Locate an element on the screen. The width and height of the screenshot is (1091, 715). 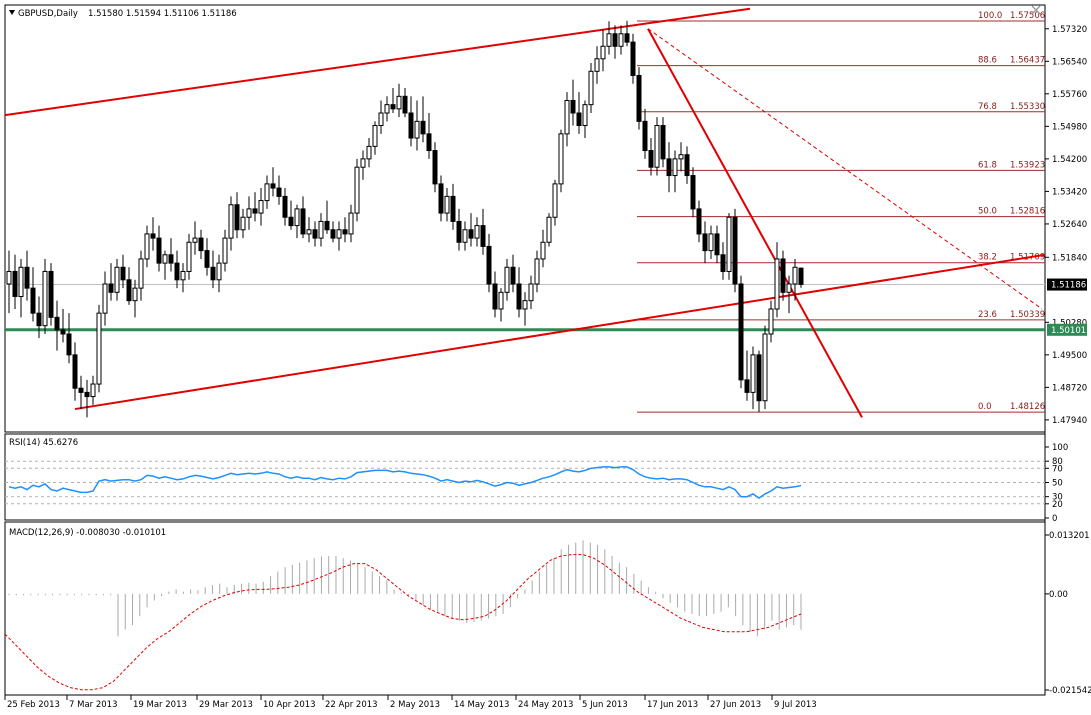
close-icon is located at coordinates (1036, 10).